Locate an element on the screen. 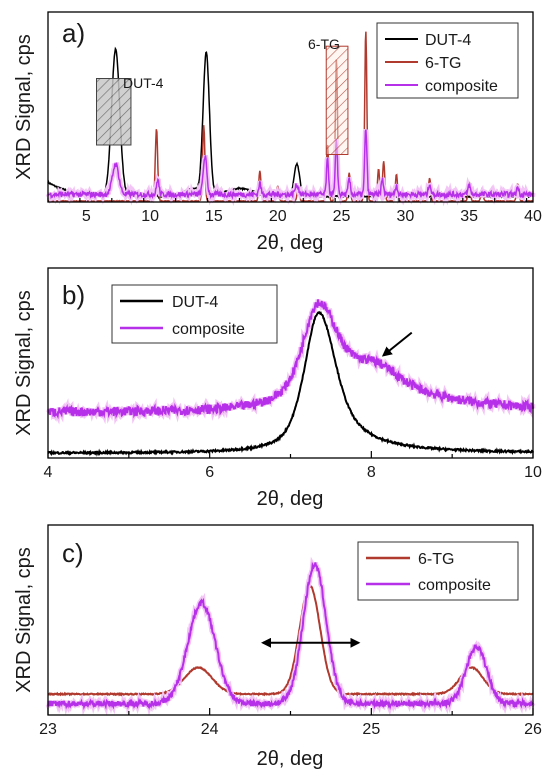 The height and width of the screenshot is (780, 550). panel-b-ylabel: XRD Signal, cps is located at coordinates (24, 363).